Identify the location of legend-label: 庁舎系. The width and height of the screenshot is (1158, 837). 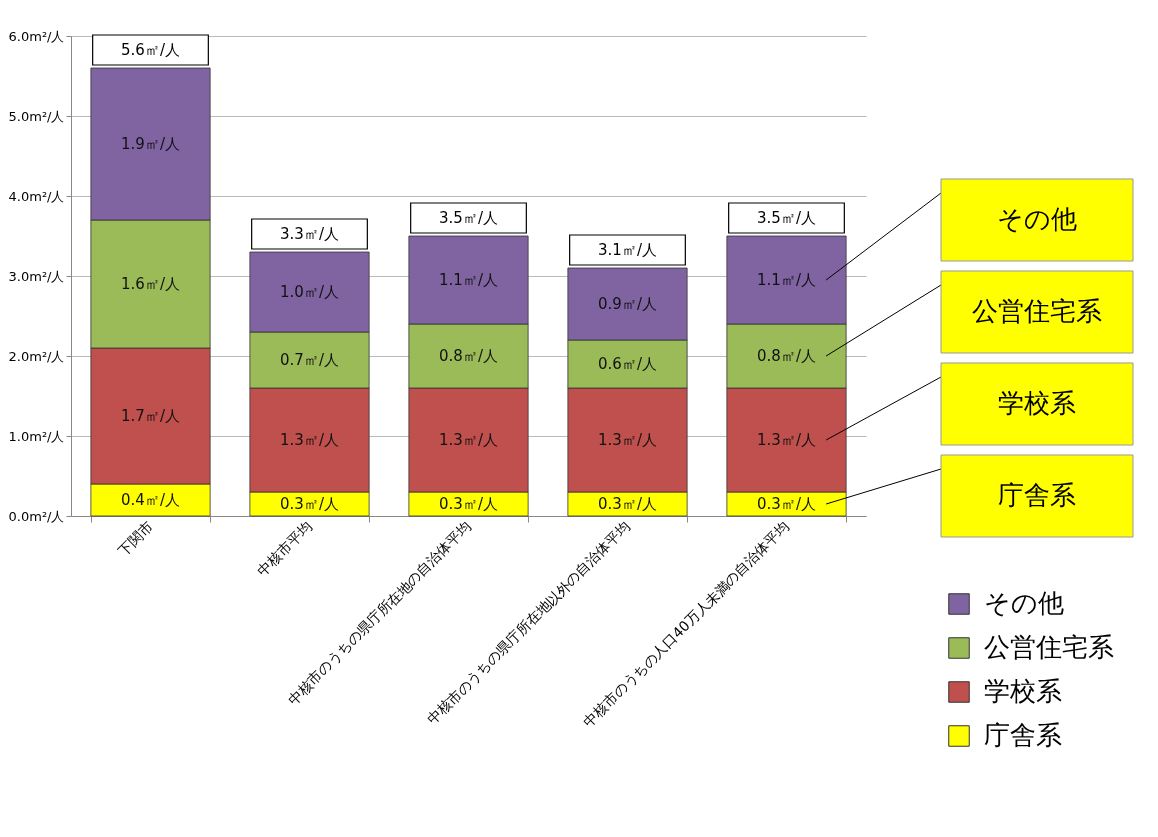
(1023, 735).